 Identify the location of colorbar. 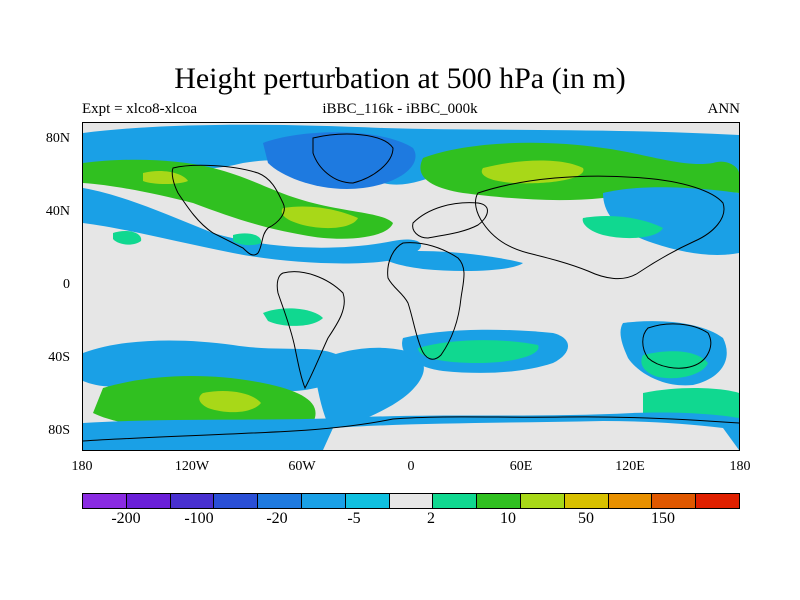
(411, 501).